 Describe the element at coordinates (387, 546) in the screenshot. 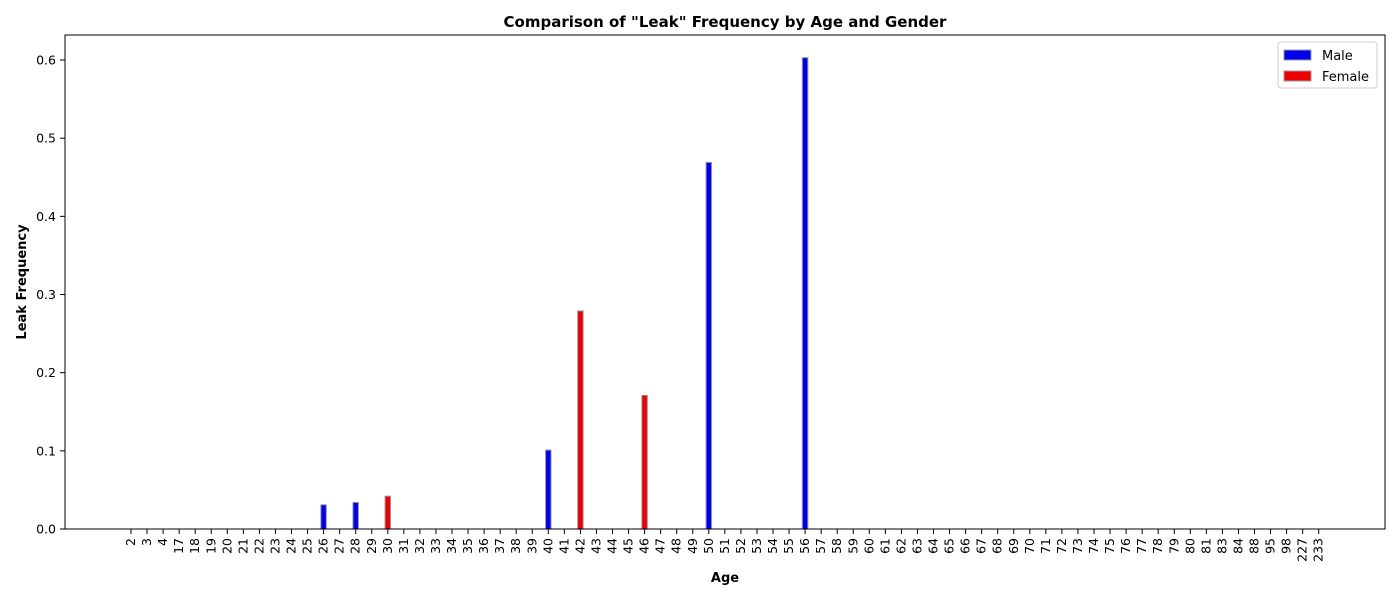

I see `x-tick-label: 30` at that location.